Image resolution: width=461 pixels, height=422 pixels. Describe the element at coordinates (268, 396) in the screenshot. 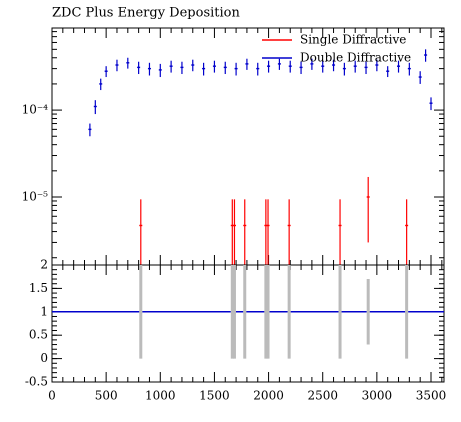

I see `x-tick-label: 2000` at that location.